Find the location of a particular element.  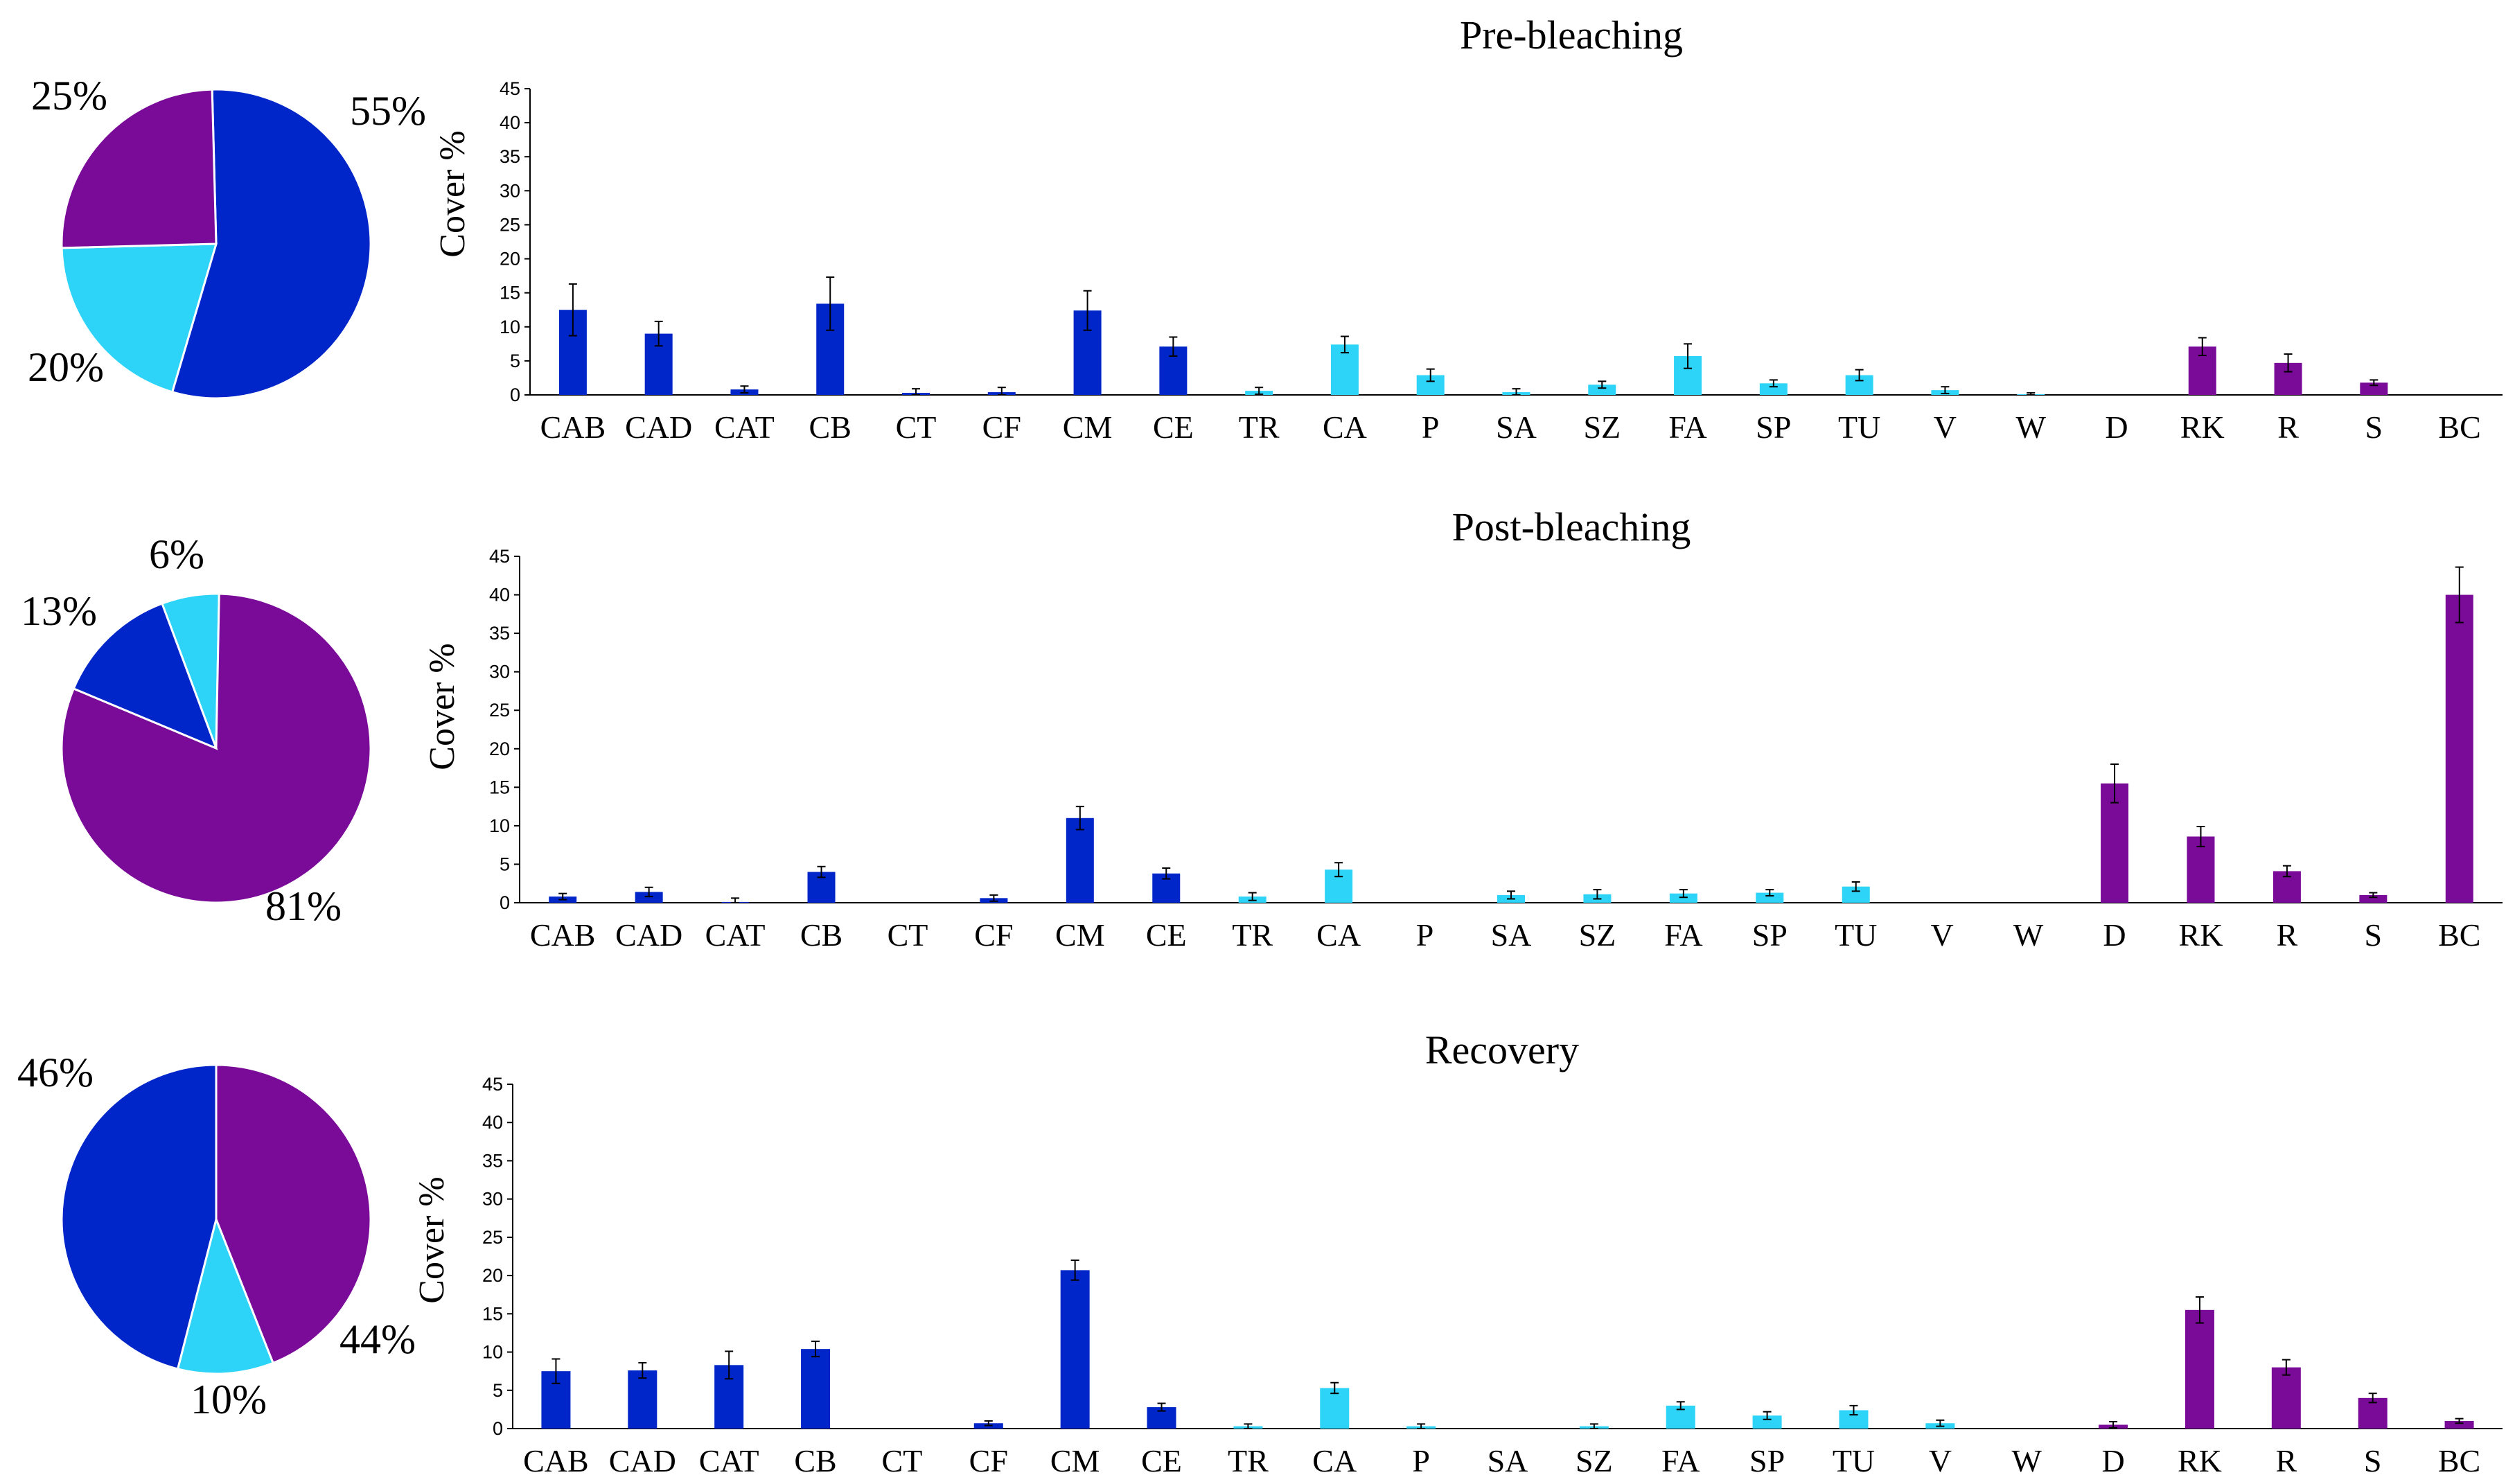

pre-bar-category-TU: TU is located at coordinates (1859, 427).